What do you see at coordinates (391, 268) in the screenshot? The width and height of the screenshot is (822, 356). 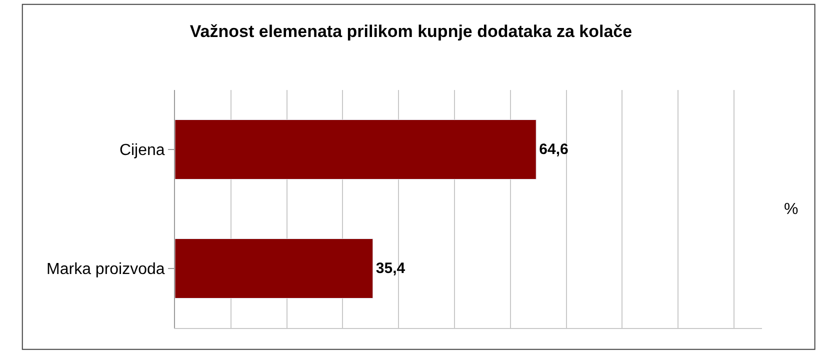 I see `data-label: 35,4` at bounding box center [391, 268].